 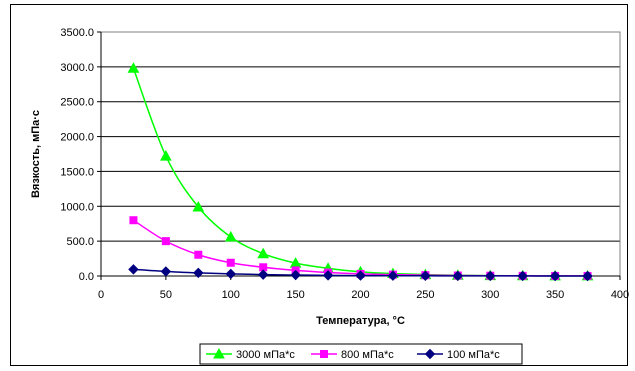 What do you see at coordinates (77, 207) in the screenshot?
I see `y-tick-label: 1000.0` at bounding box center [77, 207].